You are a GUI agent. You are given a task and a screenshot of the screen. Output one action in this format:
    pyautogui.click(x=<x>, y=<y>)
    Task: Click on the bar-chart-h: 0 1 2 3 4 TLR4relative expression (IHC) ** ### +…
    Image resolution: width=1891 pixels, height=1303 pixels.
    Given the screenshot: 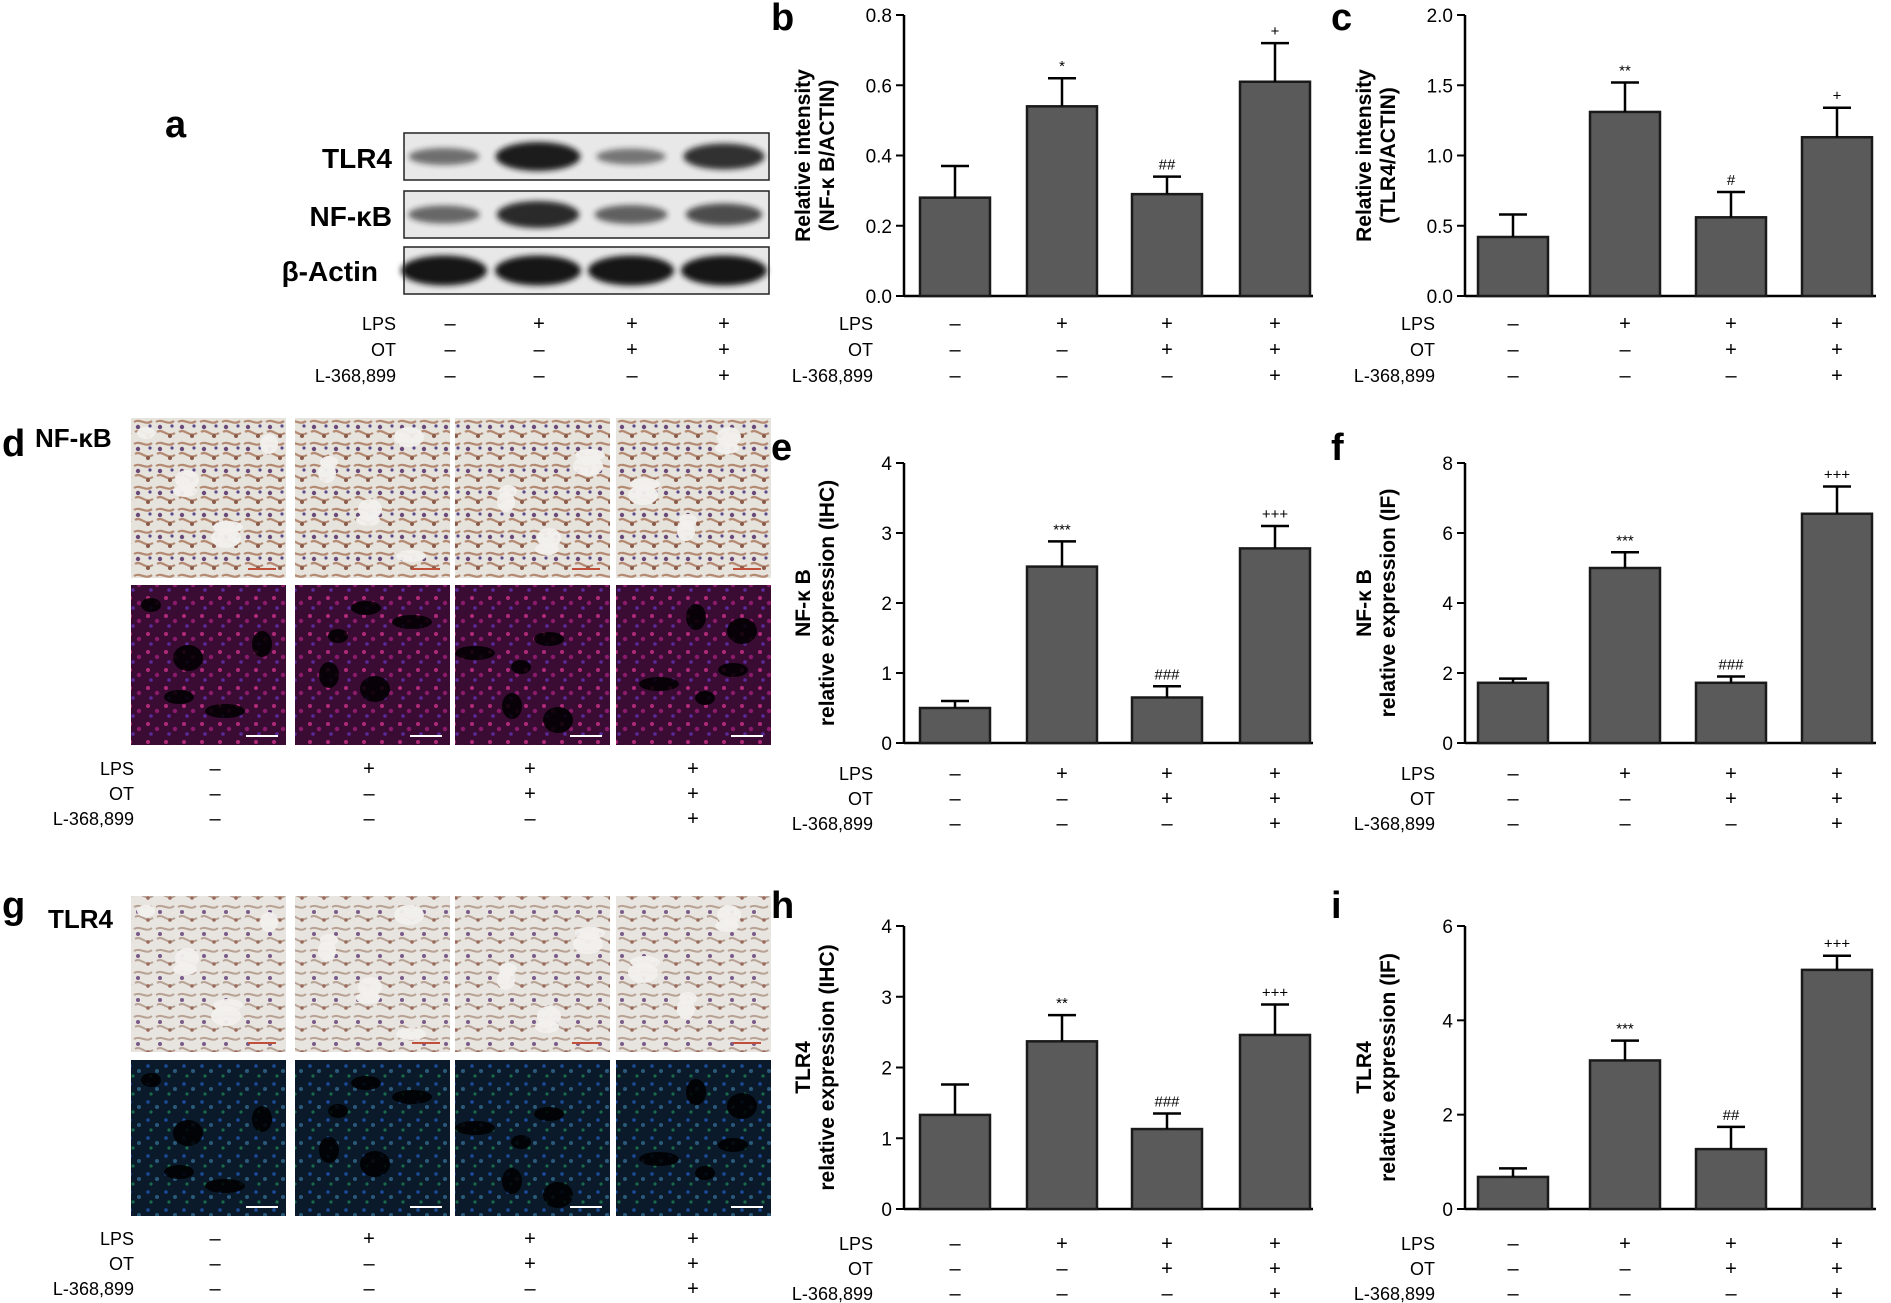 What is the action you would take?
    pyautogui.click(x=1052, y=1069)
    